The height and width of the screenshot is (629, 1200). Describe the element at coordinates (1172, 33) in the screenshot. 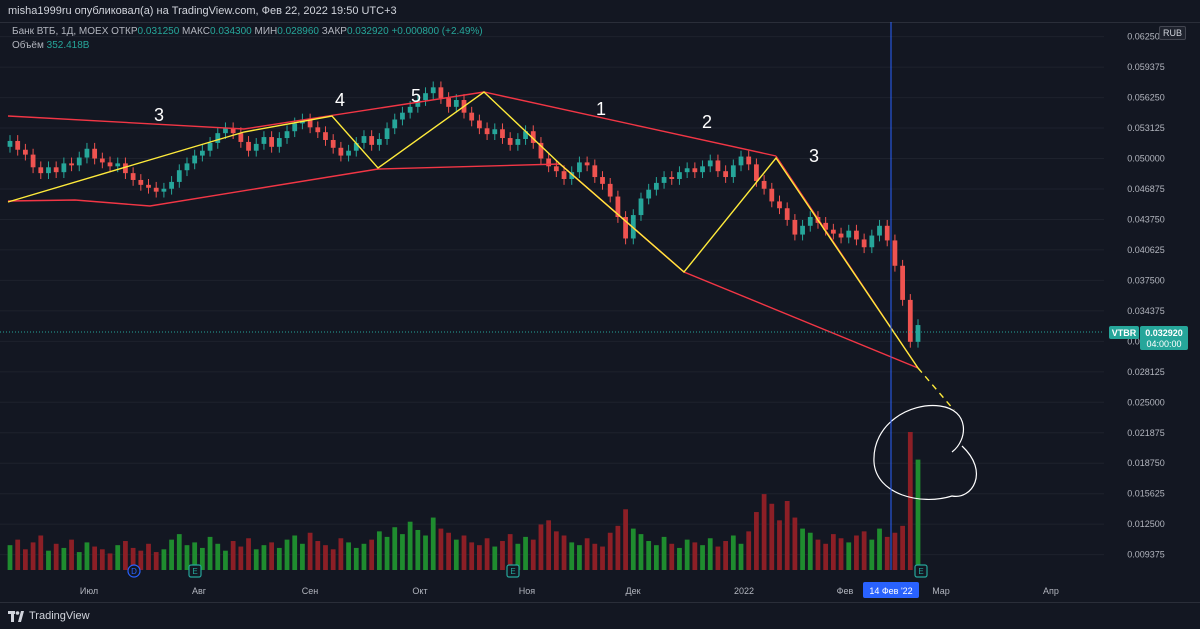

I see `currency-button: RUB` at that location.